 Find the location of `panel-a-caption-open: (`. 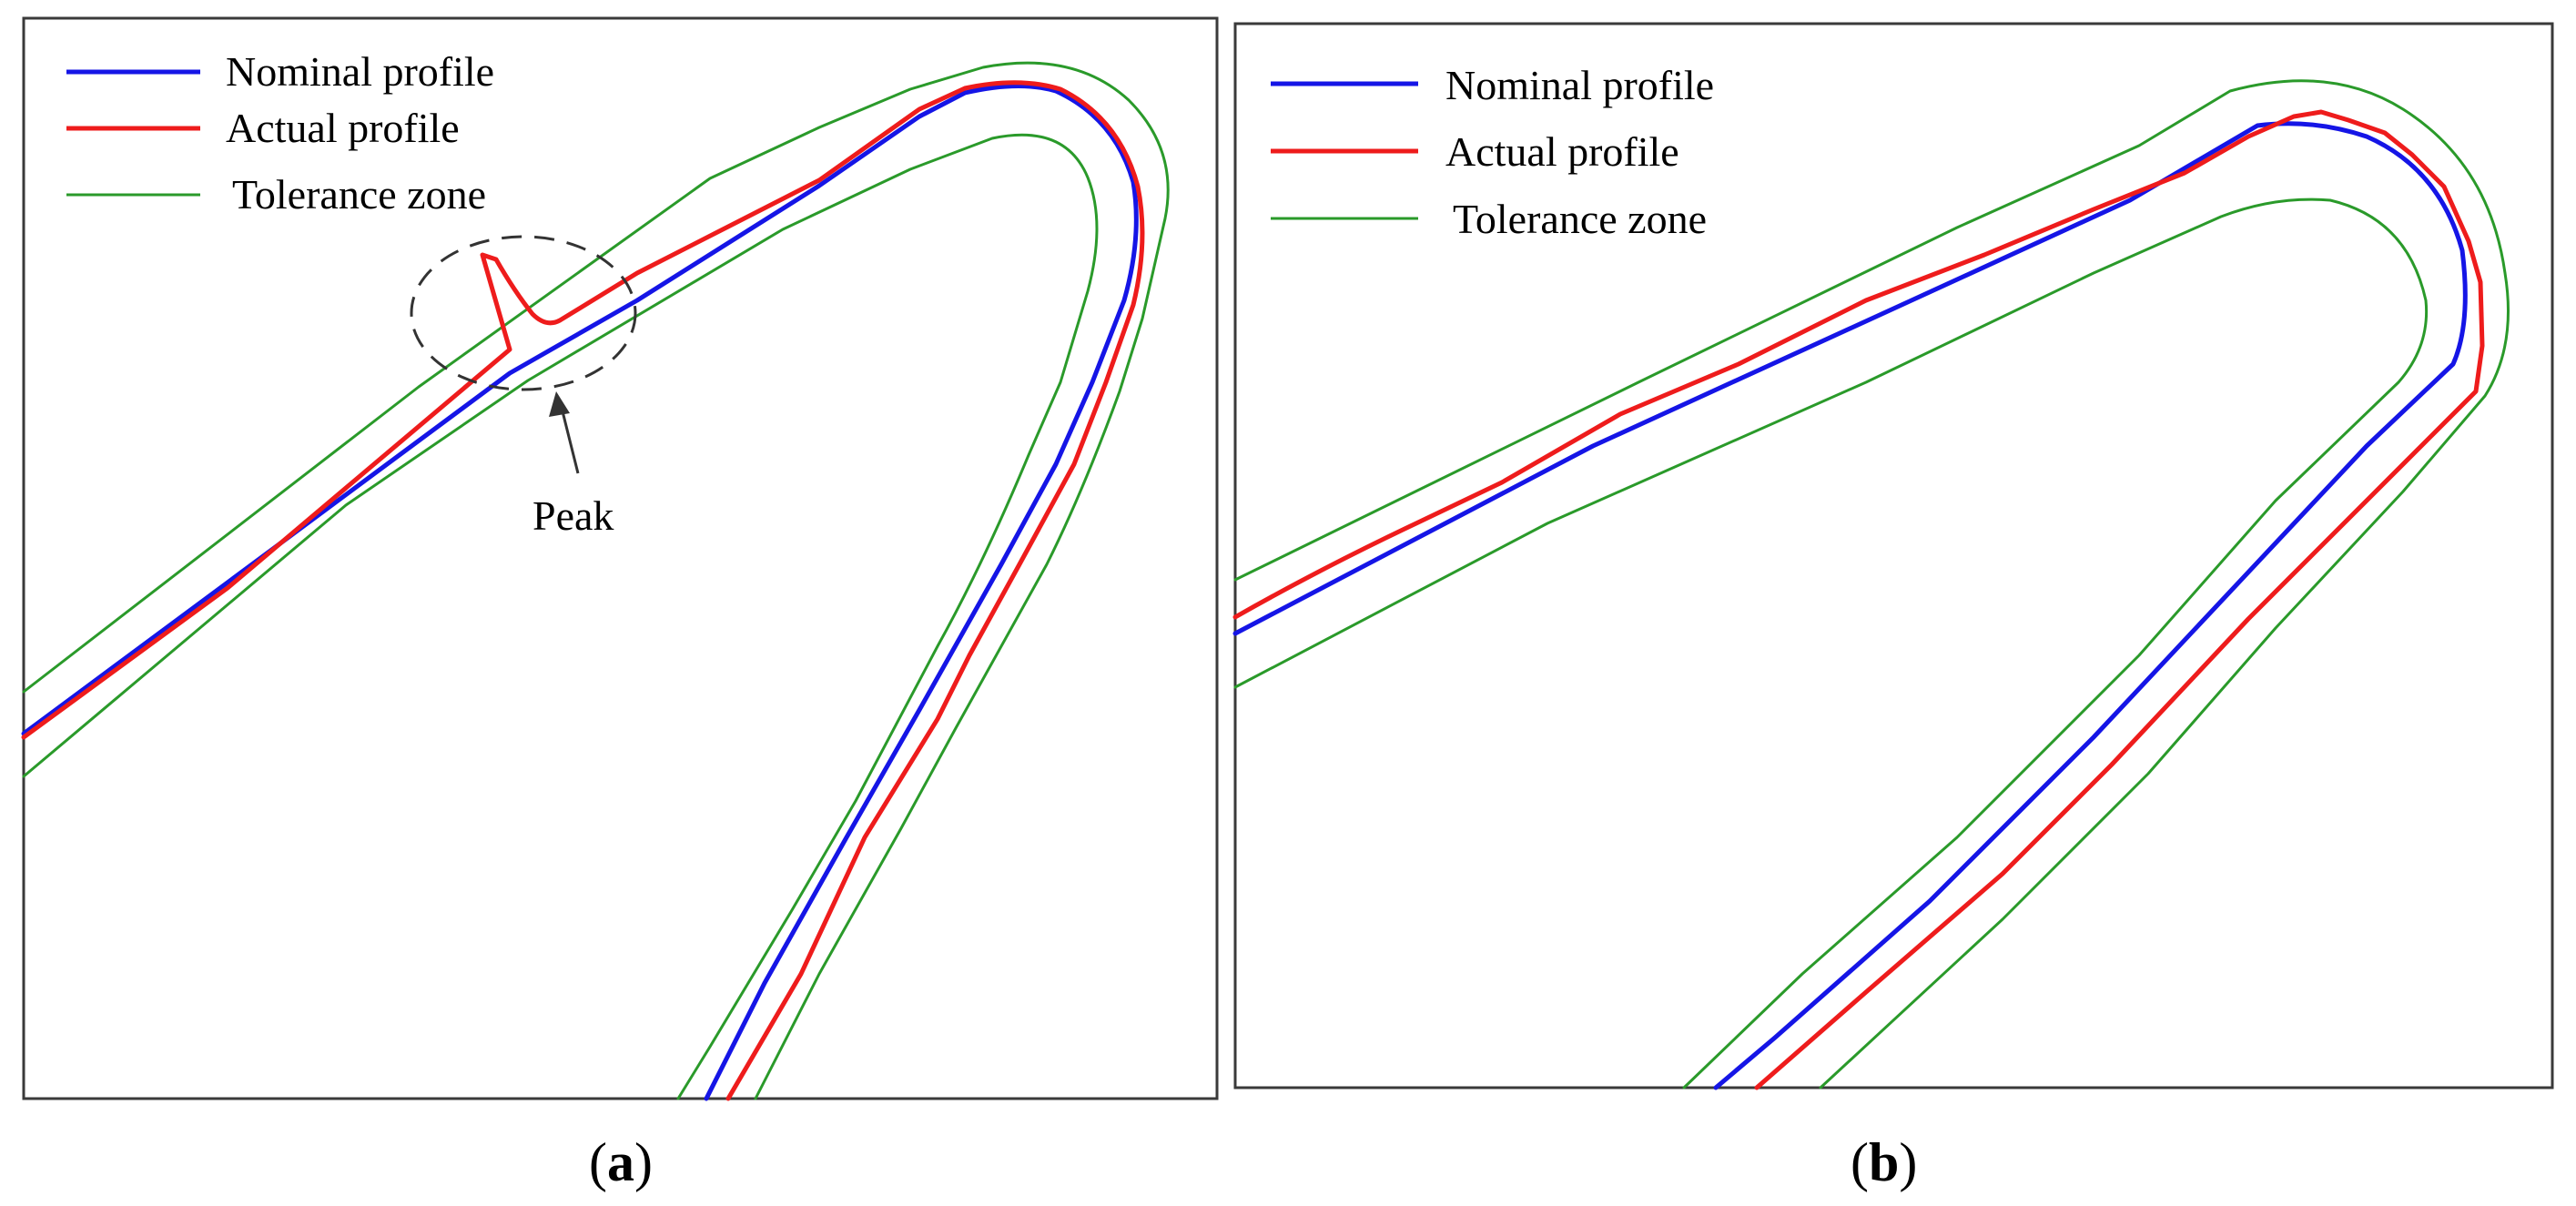

panel-a-caption-open: ( is located at coordinates (598, 1162).